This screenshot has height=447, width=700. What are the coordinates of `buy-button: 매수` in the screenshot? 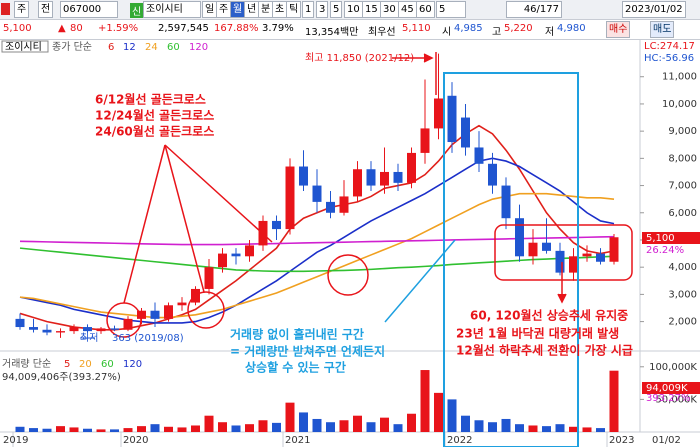 It's located at (618, 29).